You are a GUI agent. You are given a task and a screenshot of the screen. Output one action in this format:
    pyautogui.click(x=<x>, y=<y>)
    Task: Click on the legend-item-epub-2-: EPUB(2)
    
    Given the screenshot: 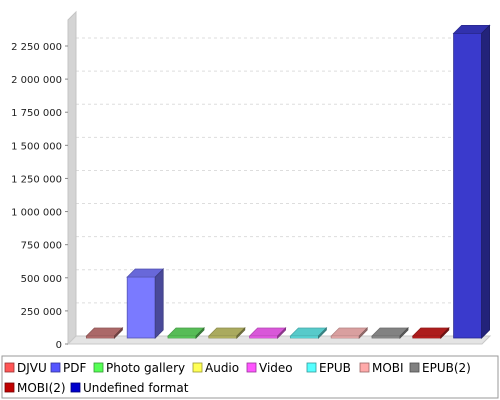 What is the action you would take?
    pyautogui.click(x=440, y=368)
    